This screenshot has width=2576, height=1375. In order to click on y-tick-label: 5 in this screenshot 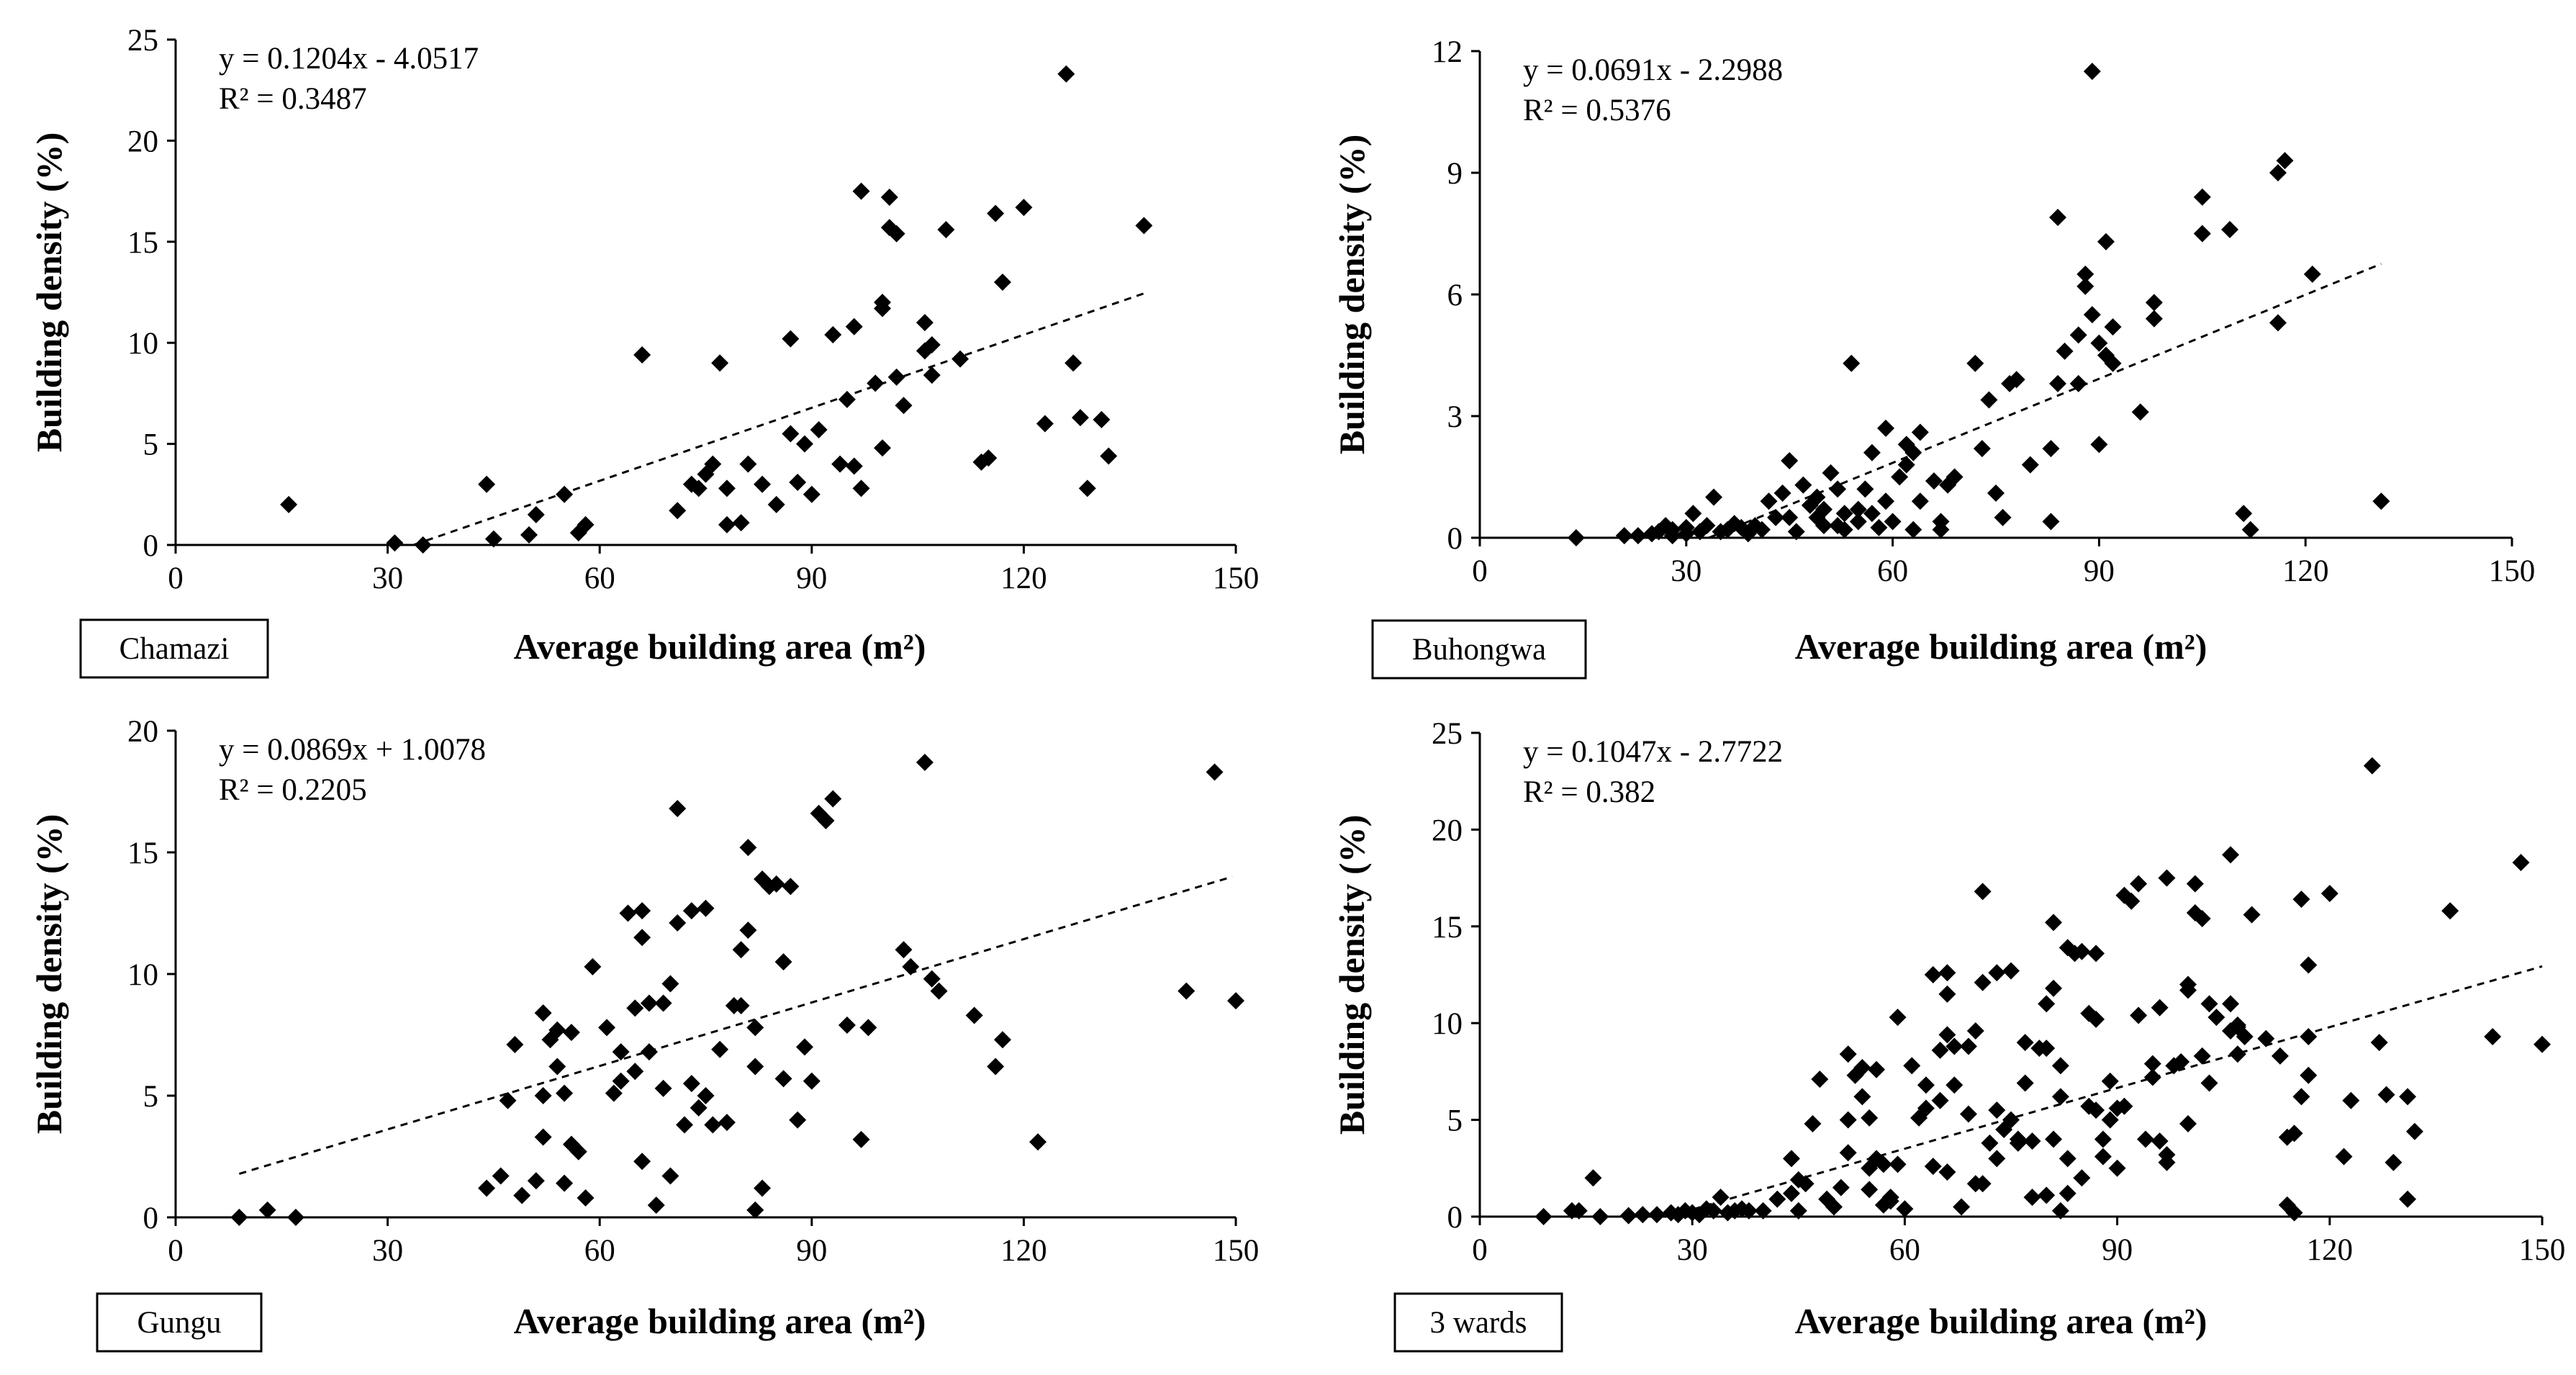, I will do `click(151, 1097)`.